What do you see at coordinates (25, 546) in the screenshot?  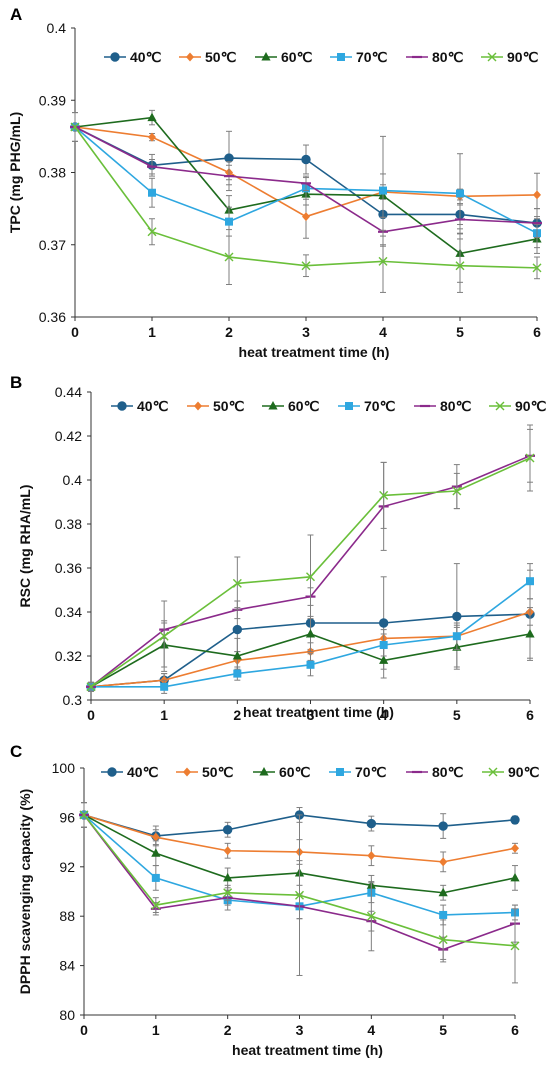 I see `y-axis-label: RSC (mg RHA/mL)` at bounding box center [25, 546].